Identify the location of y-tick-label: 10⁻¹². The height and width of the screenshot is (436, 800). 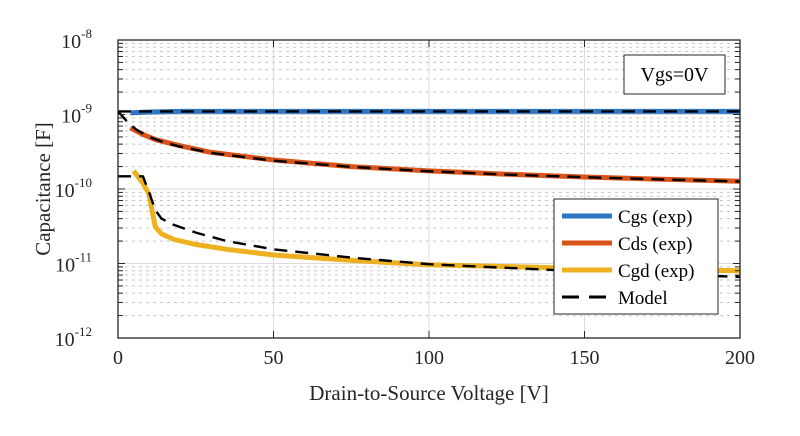
(73, 337).